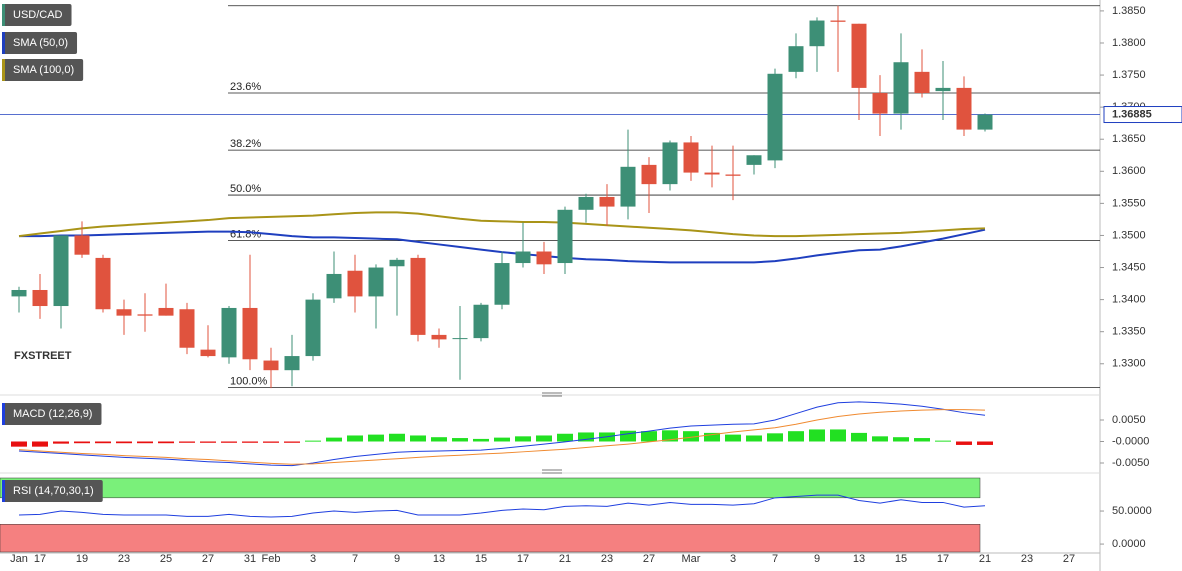 The height and width of the screenshot is (571, 1182). I want to click on y-tick-label: 50.0000, so click(1132, 511).